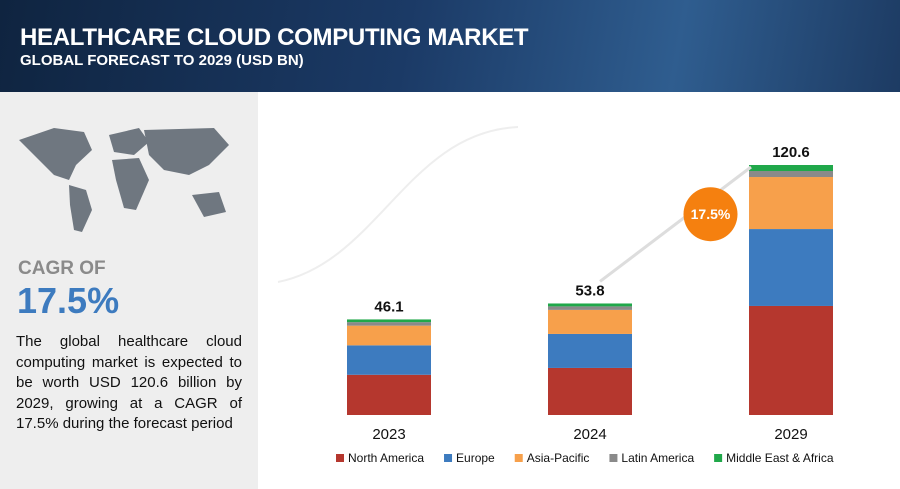 This screenshot has width=900, height=489. I want to click on x-tick-label: 2023, so click(388, 434).